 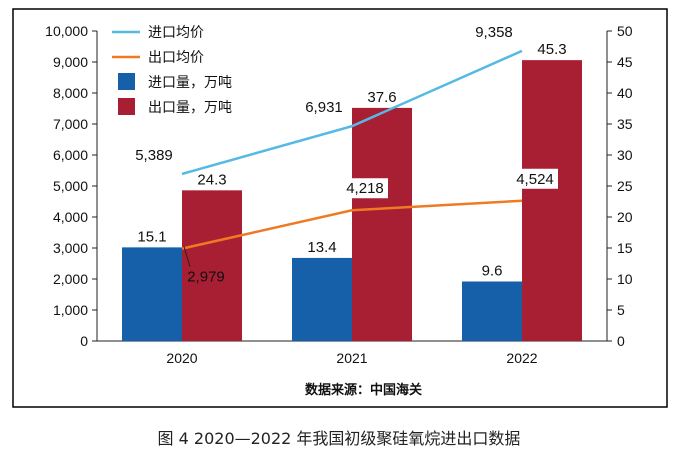 I want to click on export-price-leader, so click(x=187, y=256).